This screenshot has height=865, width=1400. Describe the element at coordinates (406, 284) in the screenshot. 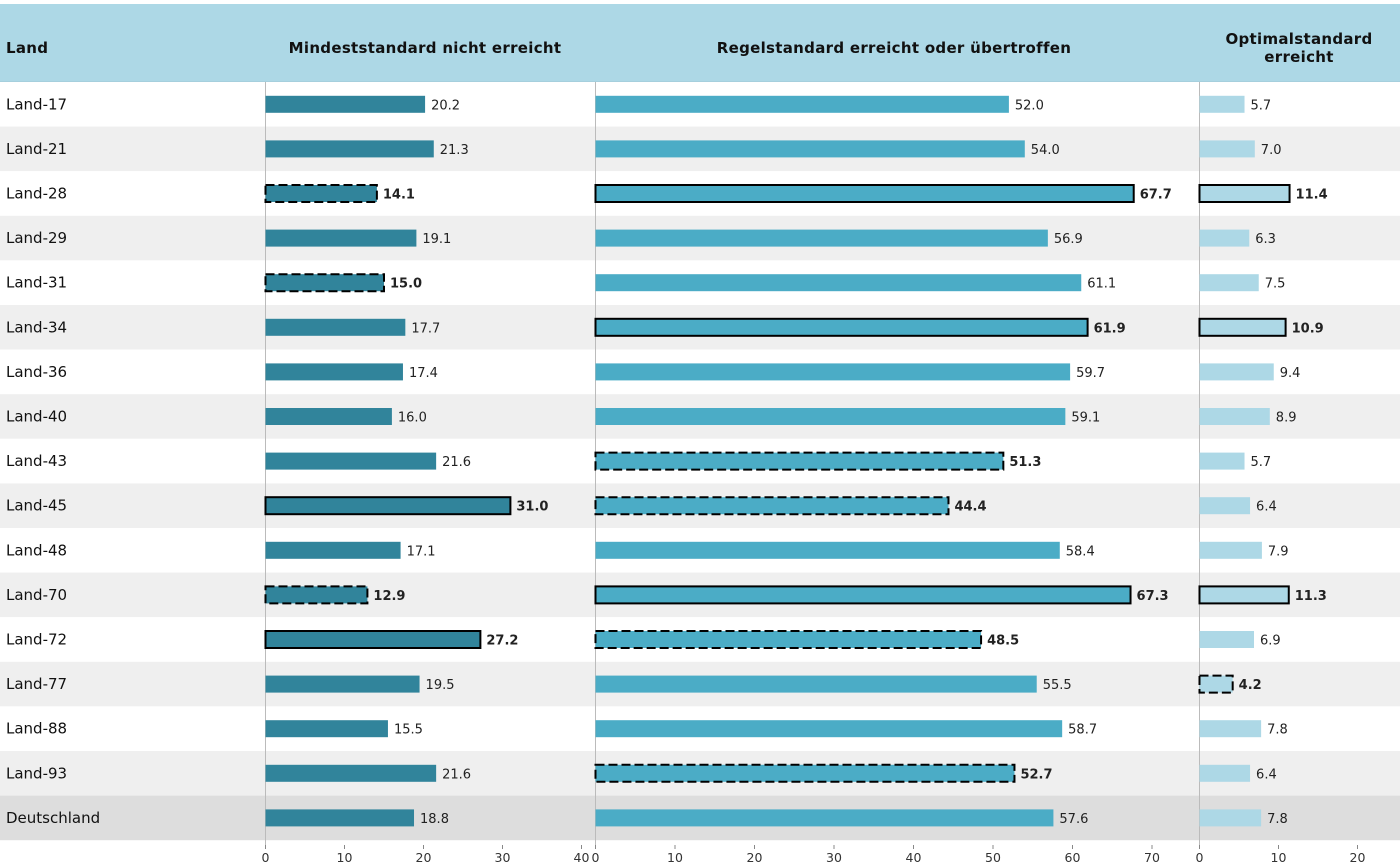

I see `value-label-mindest: 15.0` at that location.